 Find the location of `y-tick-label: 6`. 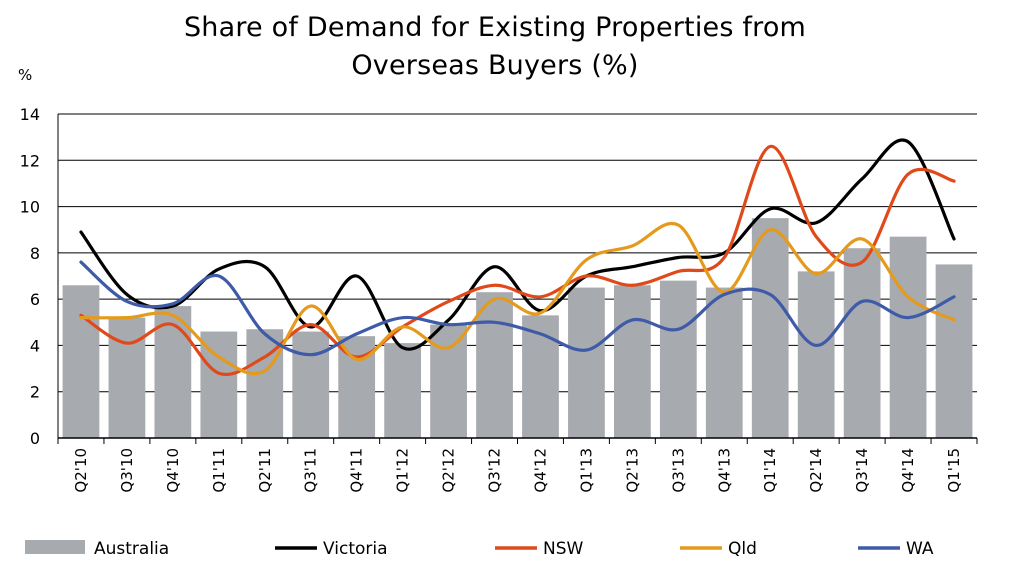

y-tick-label: 6 is located at coordinates (35, 299).